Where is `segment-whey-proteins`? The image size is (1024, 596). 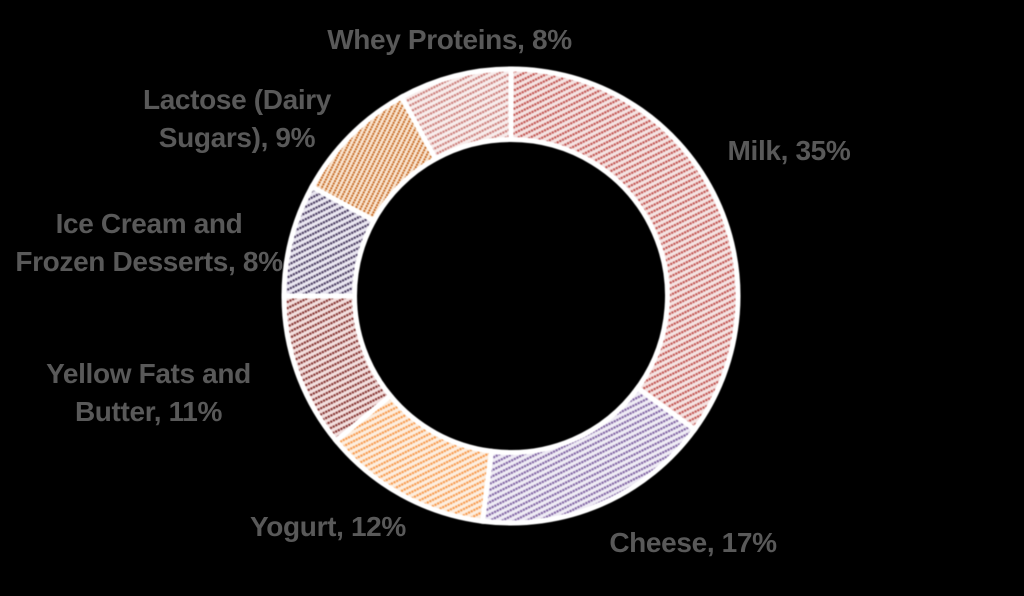 segment-whey-proteins is located at coordinates (456, 114).